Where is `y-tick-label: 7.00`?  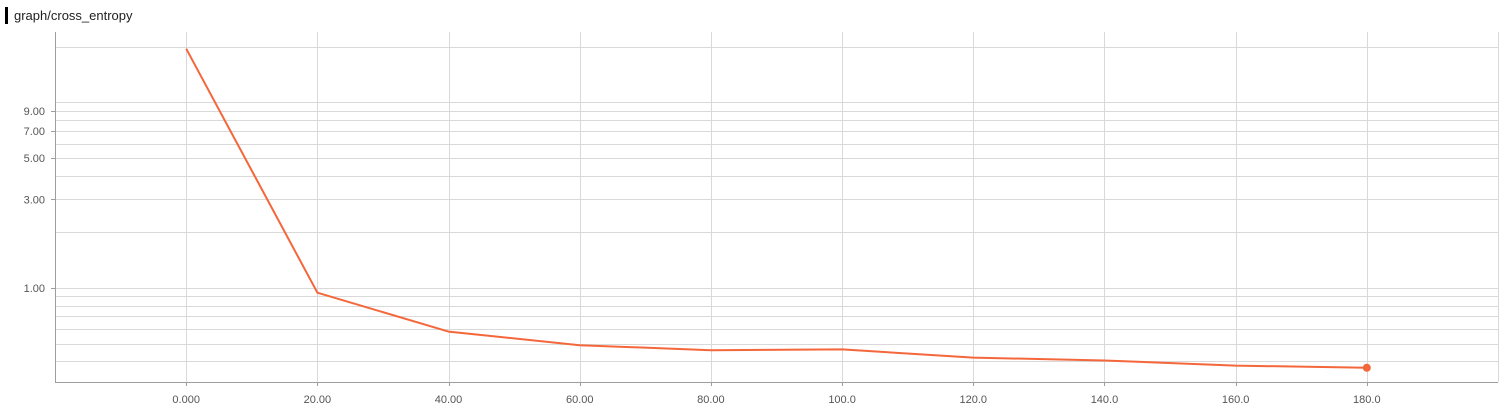 y-tick-label: 7.00 is located at coordinates (34, 132).